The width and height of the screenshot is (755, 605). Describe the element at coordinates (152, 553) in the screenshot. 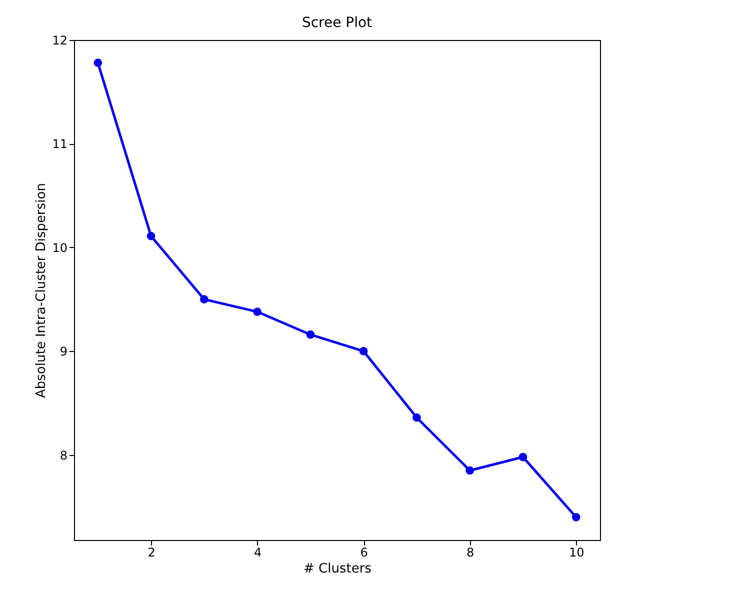

I see `x-tick-label: 2` at that location.